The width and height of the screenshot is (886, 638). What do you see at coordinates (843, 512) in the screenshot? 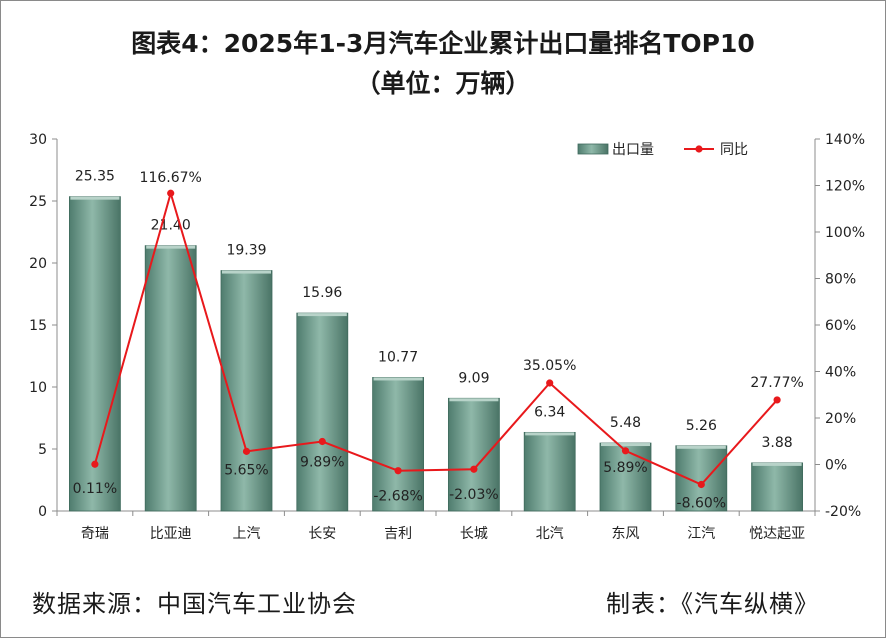
I see `right-axis-tick-label: -20%` at bounding box center [843, 512].